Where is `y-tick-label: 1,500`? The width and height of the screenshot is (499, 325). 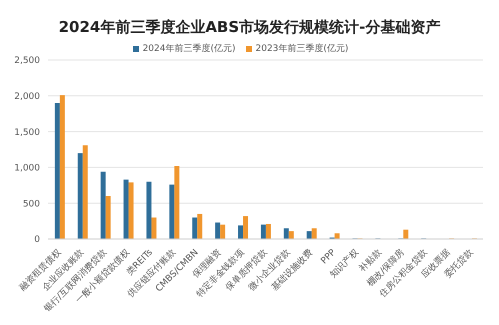
y-tick-label: 1,500 is located at coordinates (27, 133).